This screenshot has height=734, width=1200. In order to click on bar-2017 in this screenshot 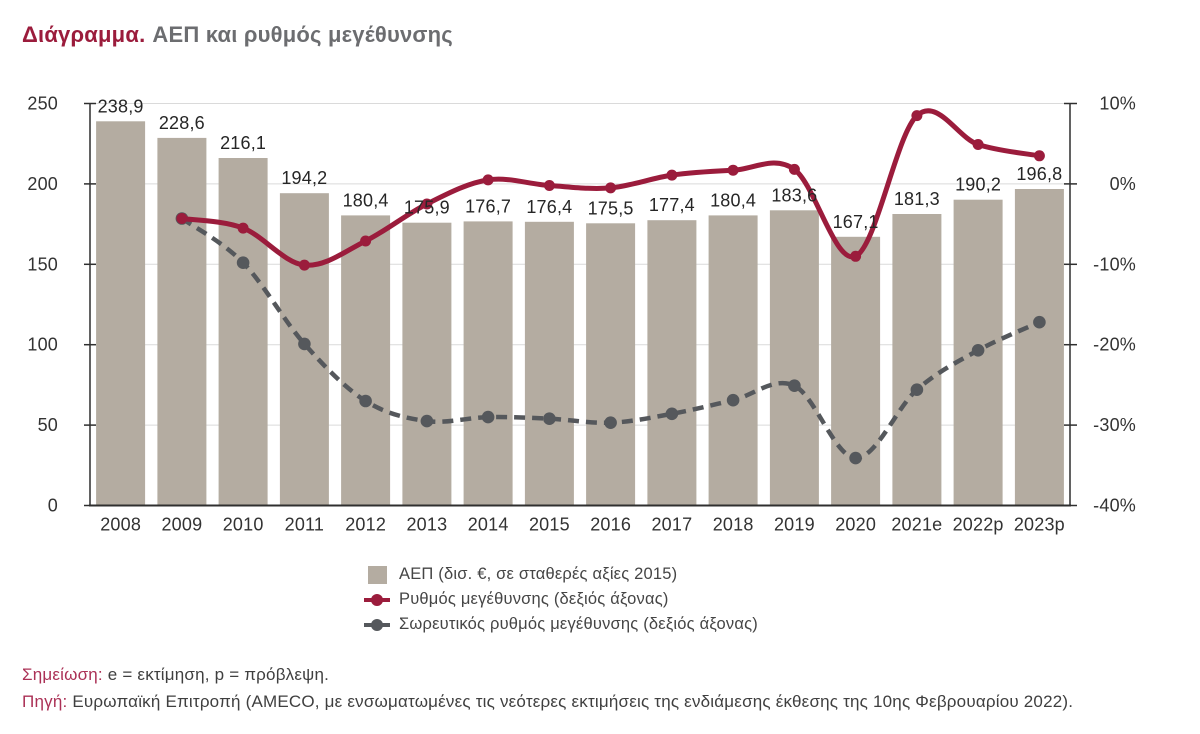, I will do `click(672, 363)`.